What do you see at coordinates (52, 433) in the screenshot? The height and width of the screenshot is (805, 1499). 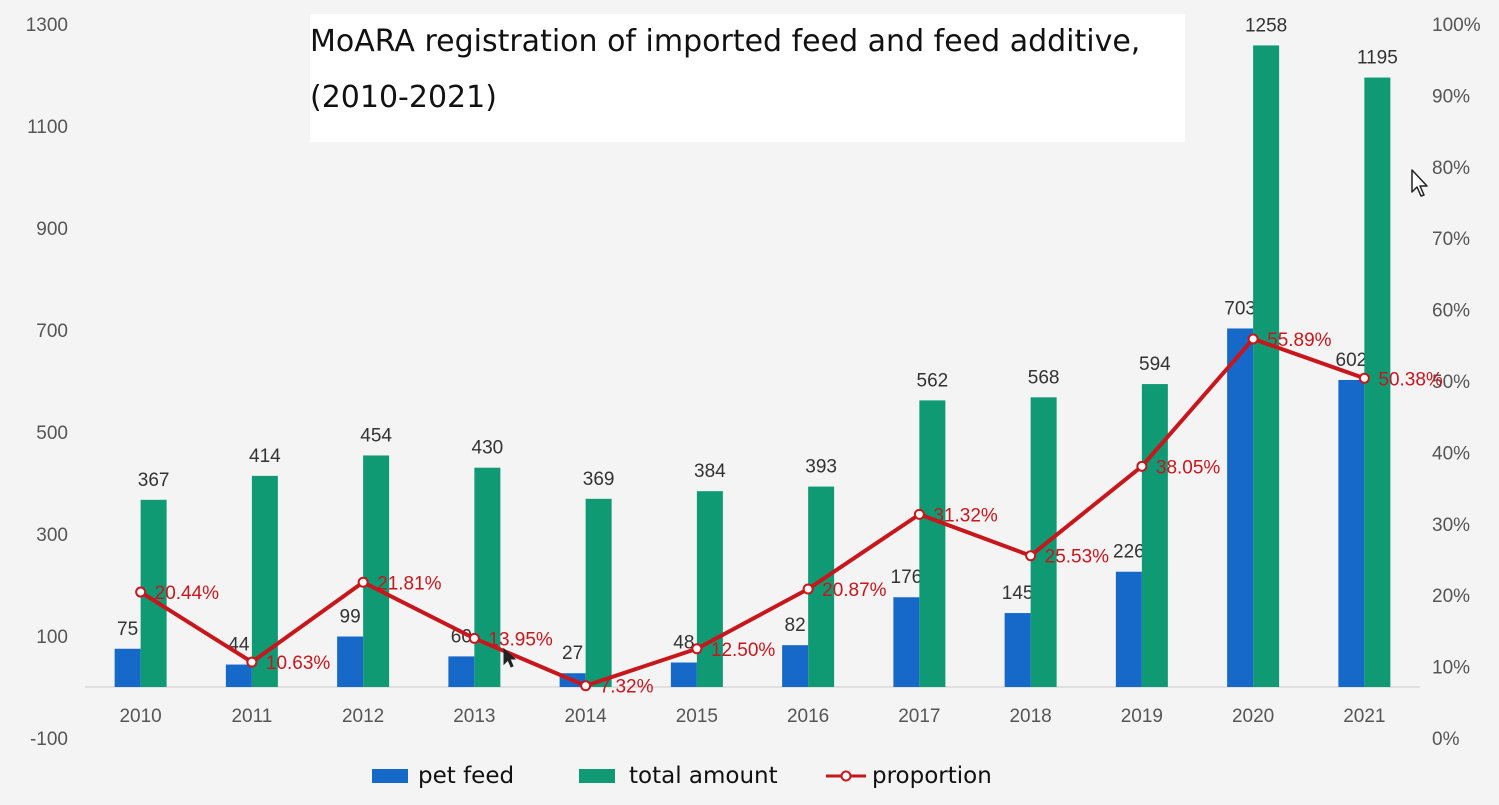 I see `y-left-tick-label: 500` at bounding box center [52, 433].